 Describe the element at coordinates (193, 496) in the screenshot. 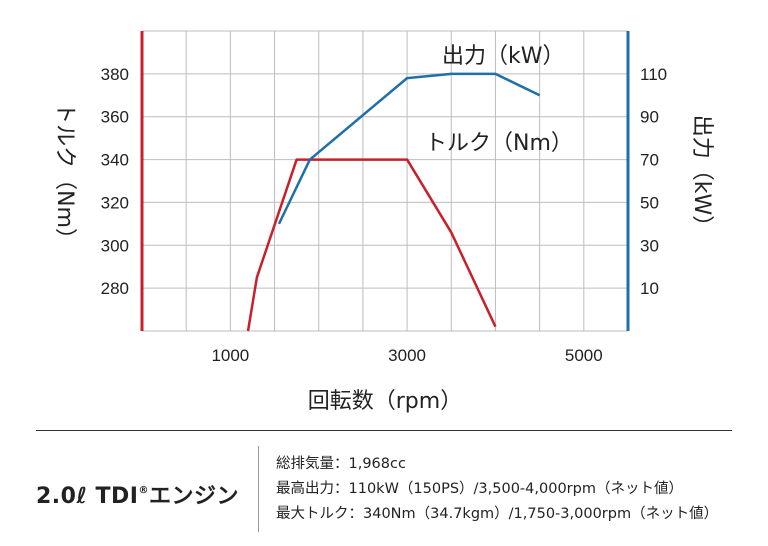

I see `engine-title-suffix: エンジン` at that location.